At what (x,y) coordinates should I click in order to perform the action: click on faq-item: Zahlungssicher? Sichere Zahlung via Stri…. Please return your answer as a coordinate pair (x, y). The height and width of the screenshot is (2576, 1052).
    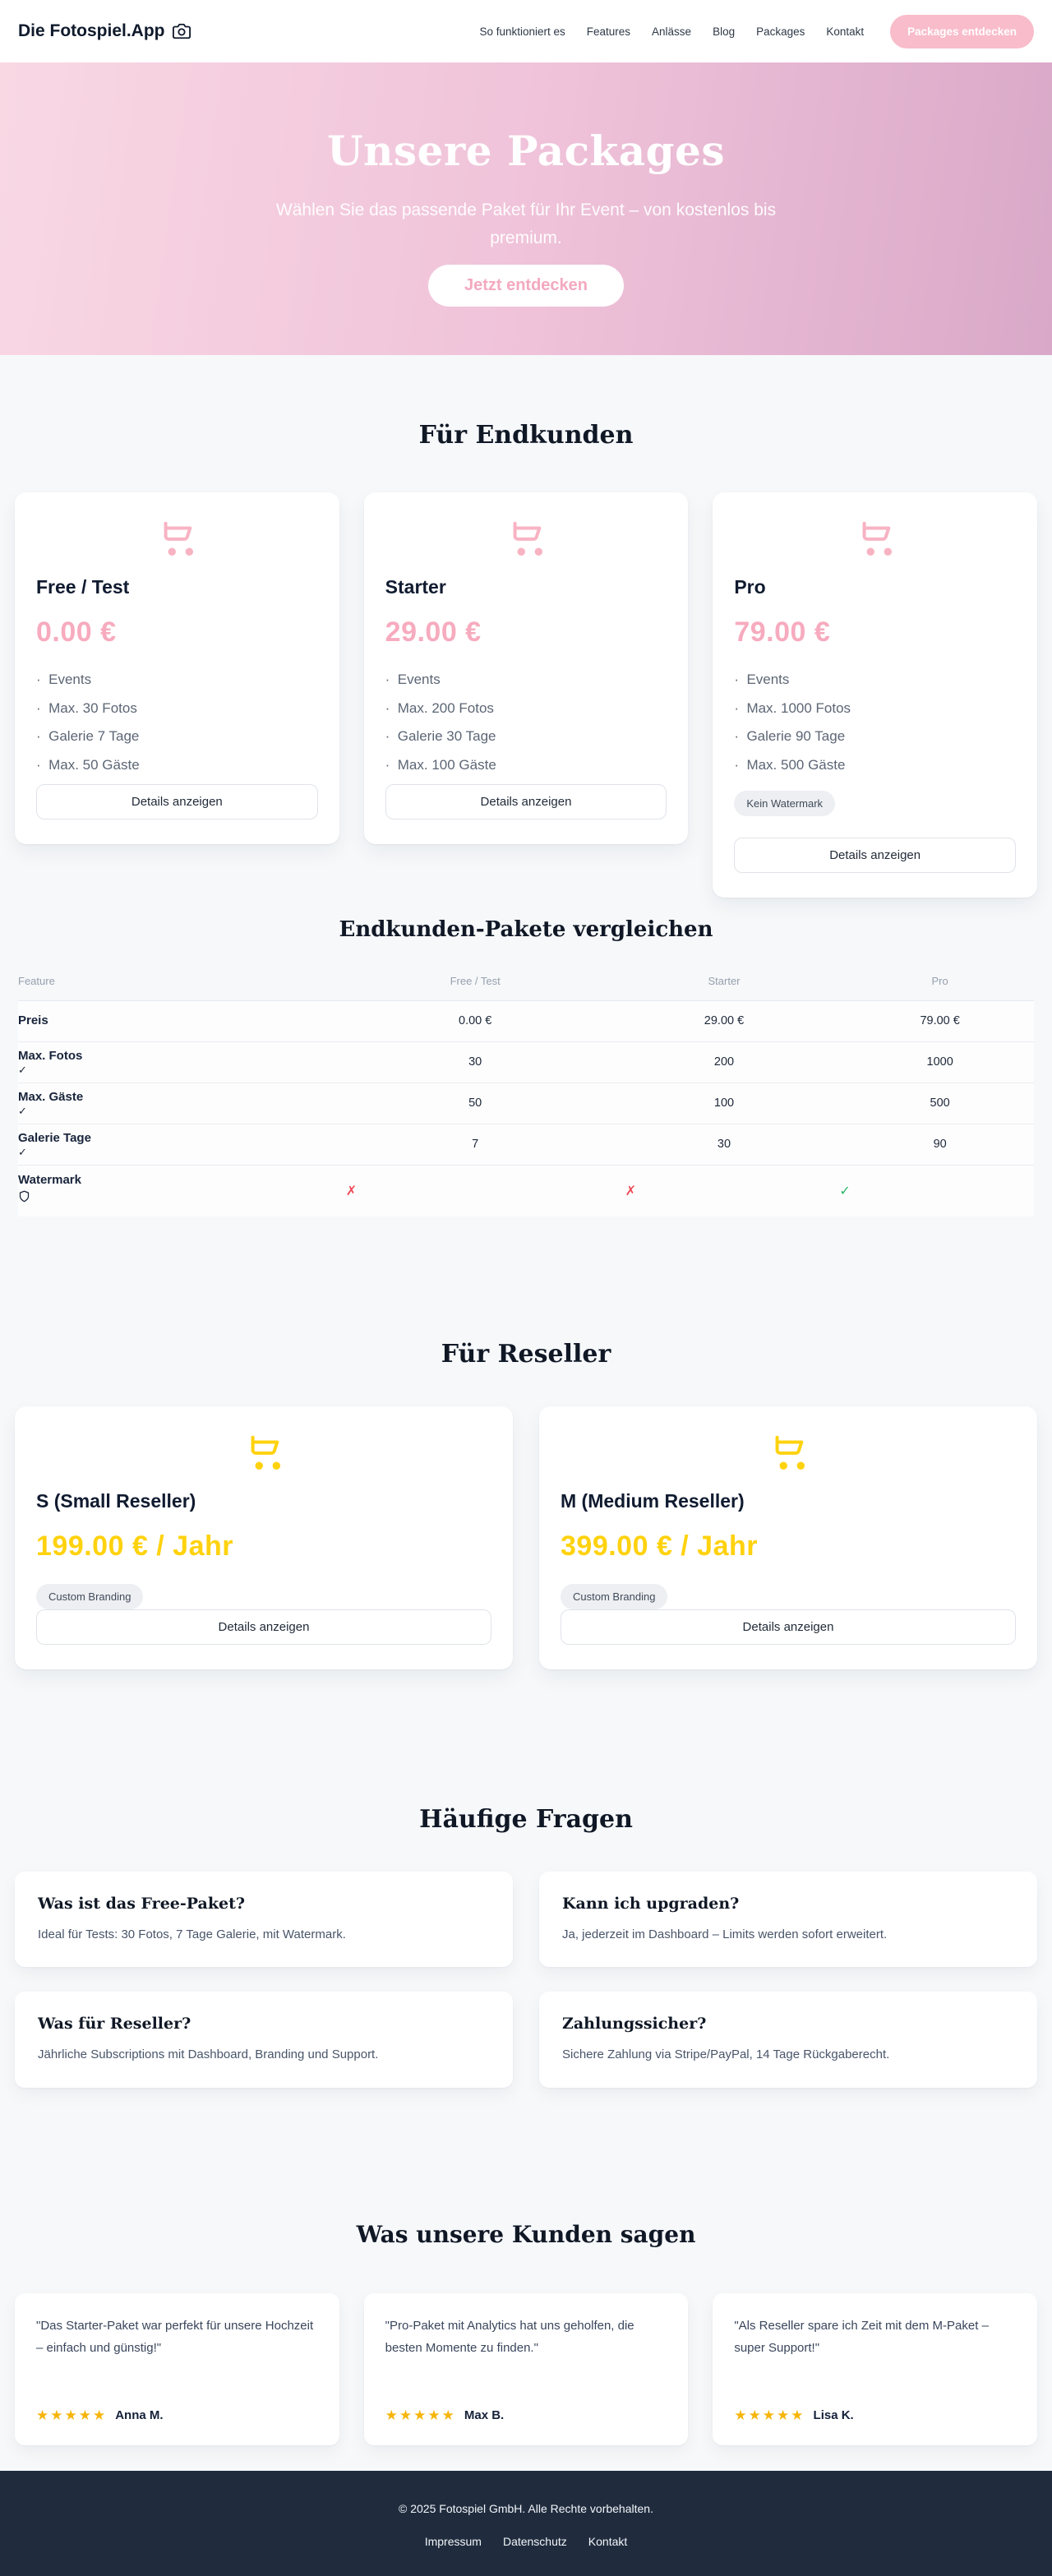
    Looking at the image, I should click on (788, 2040).